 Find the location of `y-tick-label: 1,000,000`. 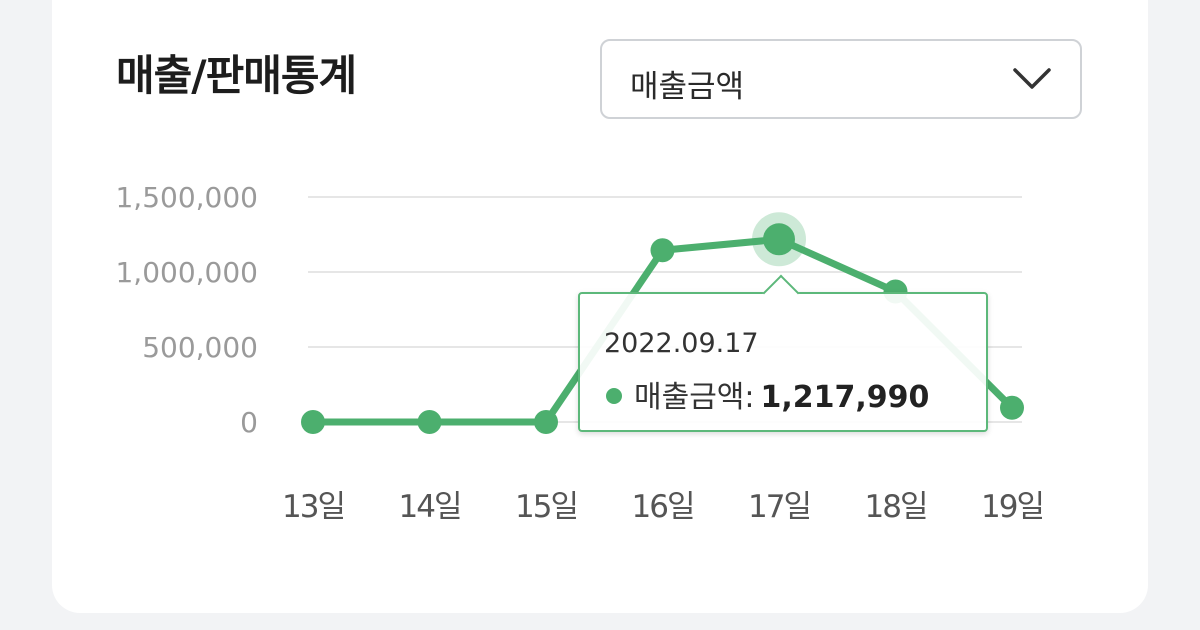

y-tick-label: 1,000,000 is located at coordinates (186, 272).